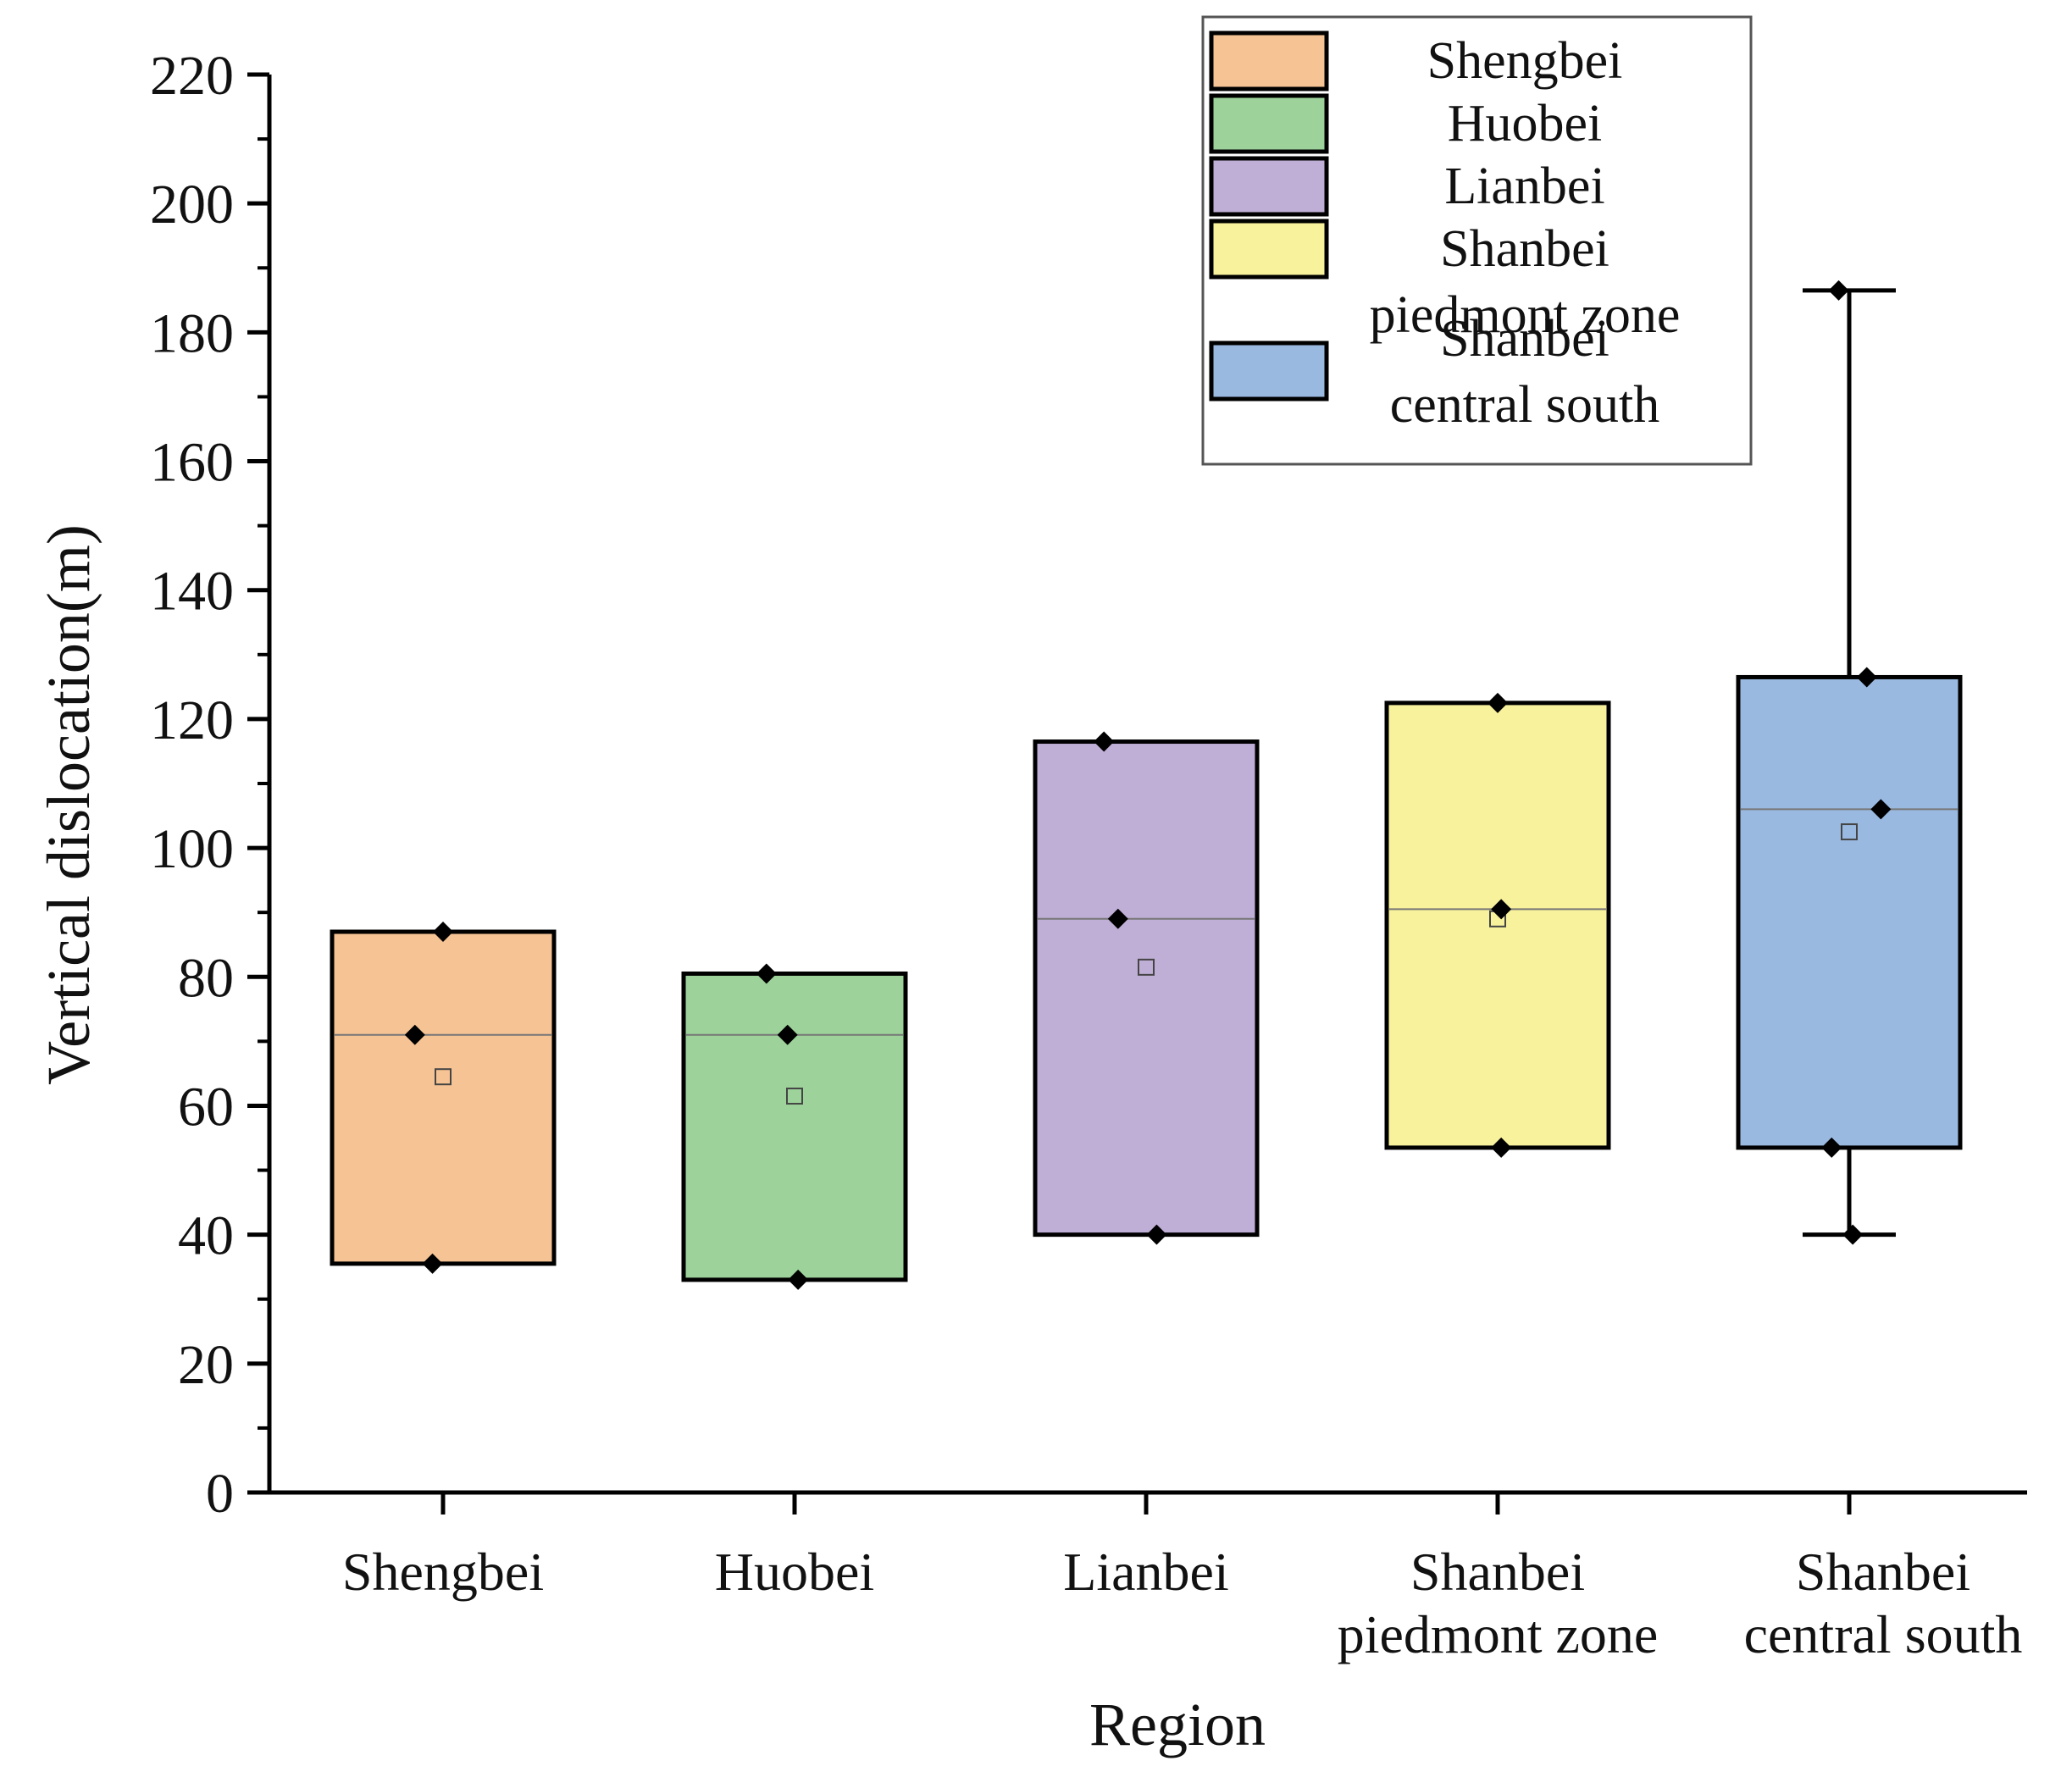  I want to click on y-tick-label: 180, so click(192, 333).